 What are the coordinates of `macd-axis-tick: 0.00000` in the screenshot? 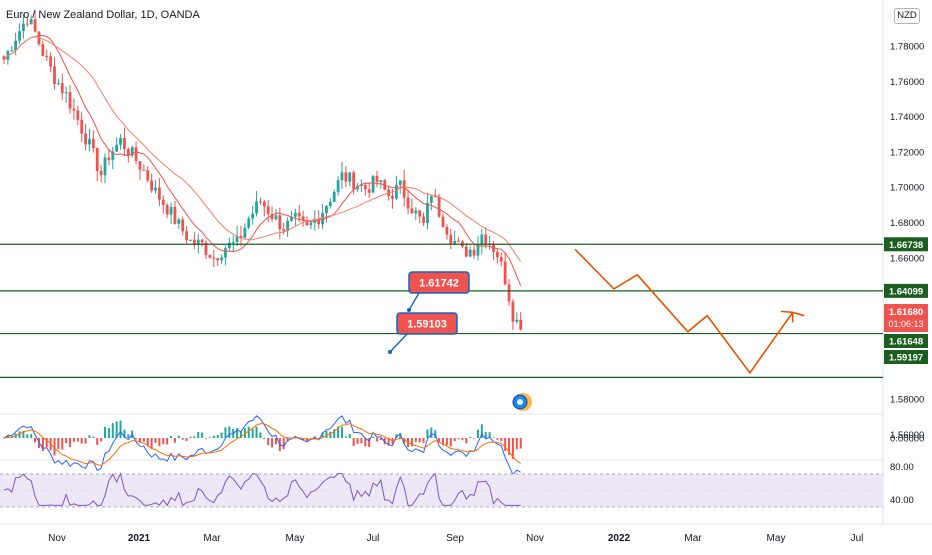 It's located at (907, 439).